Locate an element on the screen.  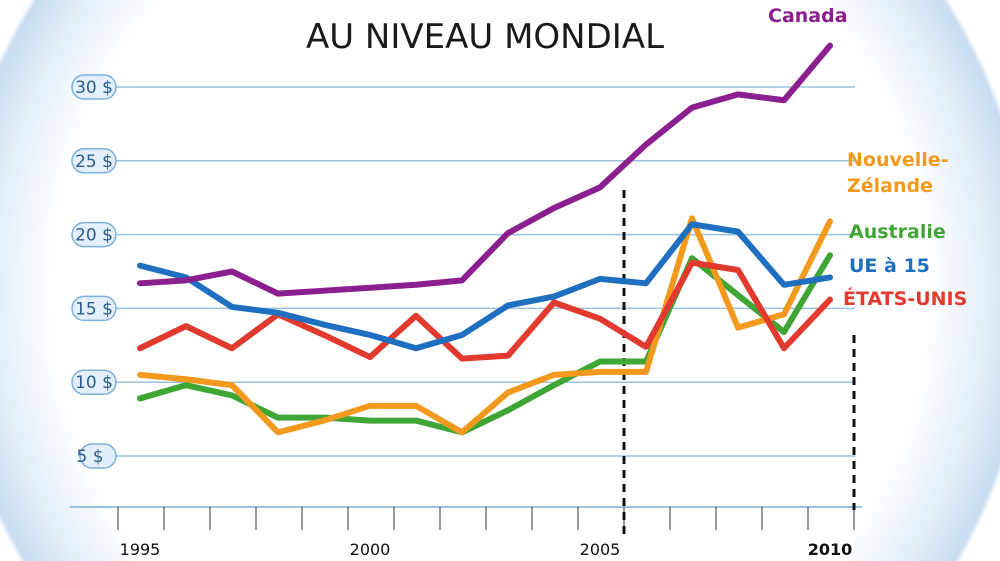
y-tick-label: 10 $ is located at coordinates (94, 383).